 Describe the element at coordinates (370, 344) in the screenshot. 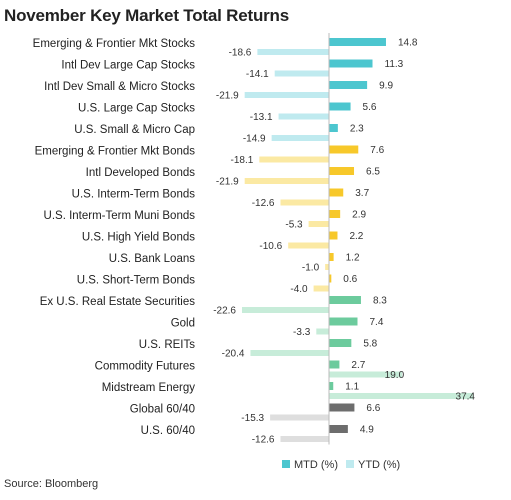

I see `value-label-mtd: 5.8` at that location.